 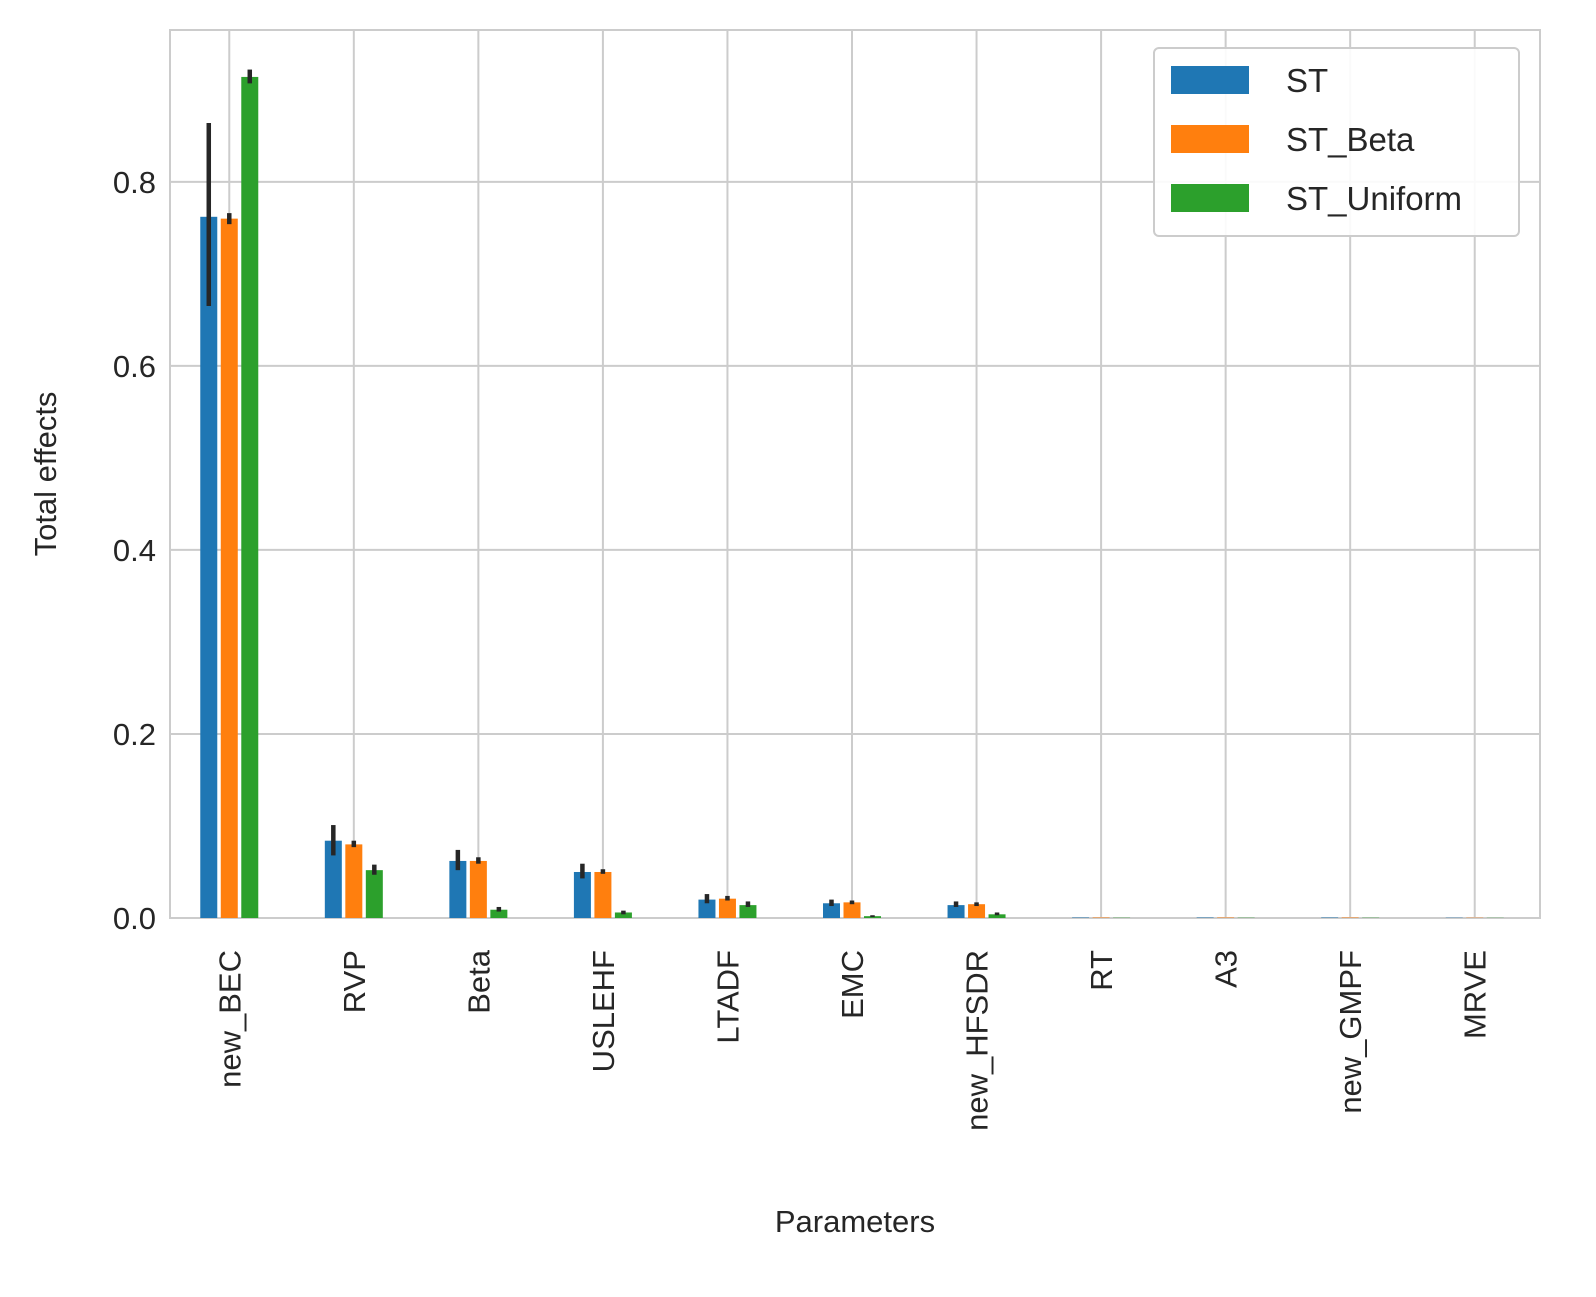 I want to click on x-tick-label: RVP, so click(x=354, y=981).